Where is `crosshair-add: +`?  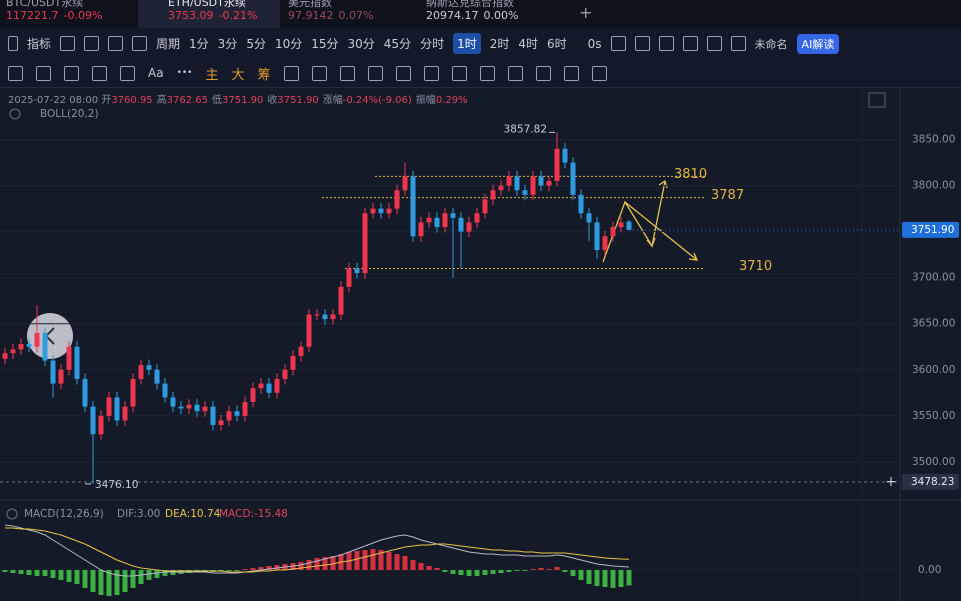 crosshair-add: + is located at coordinates (891, 482).